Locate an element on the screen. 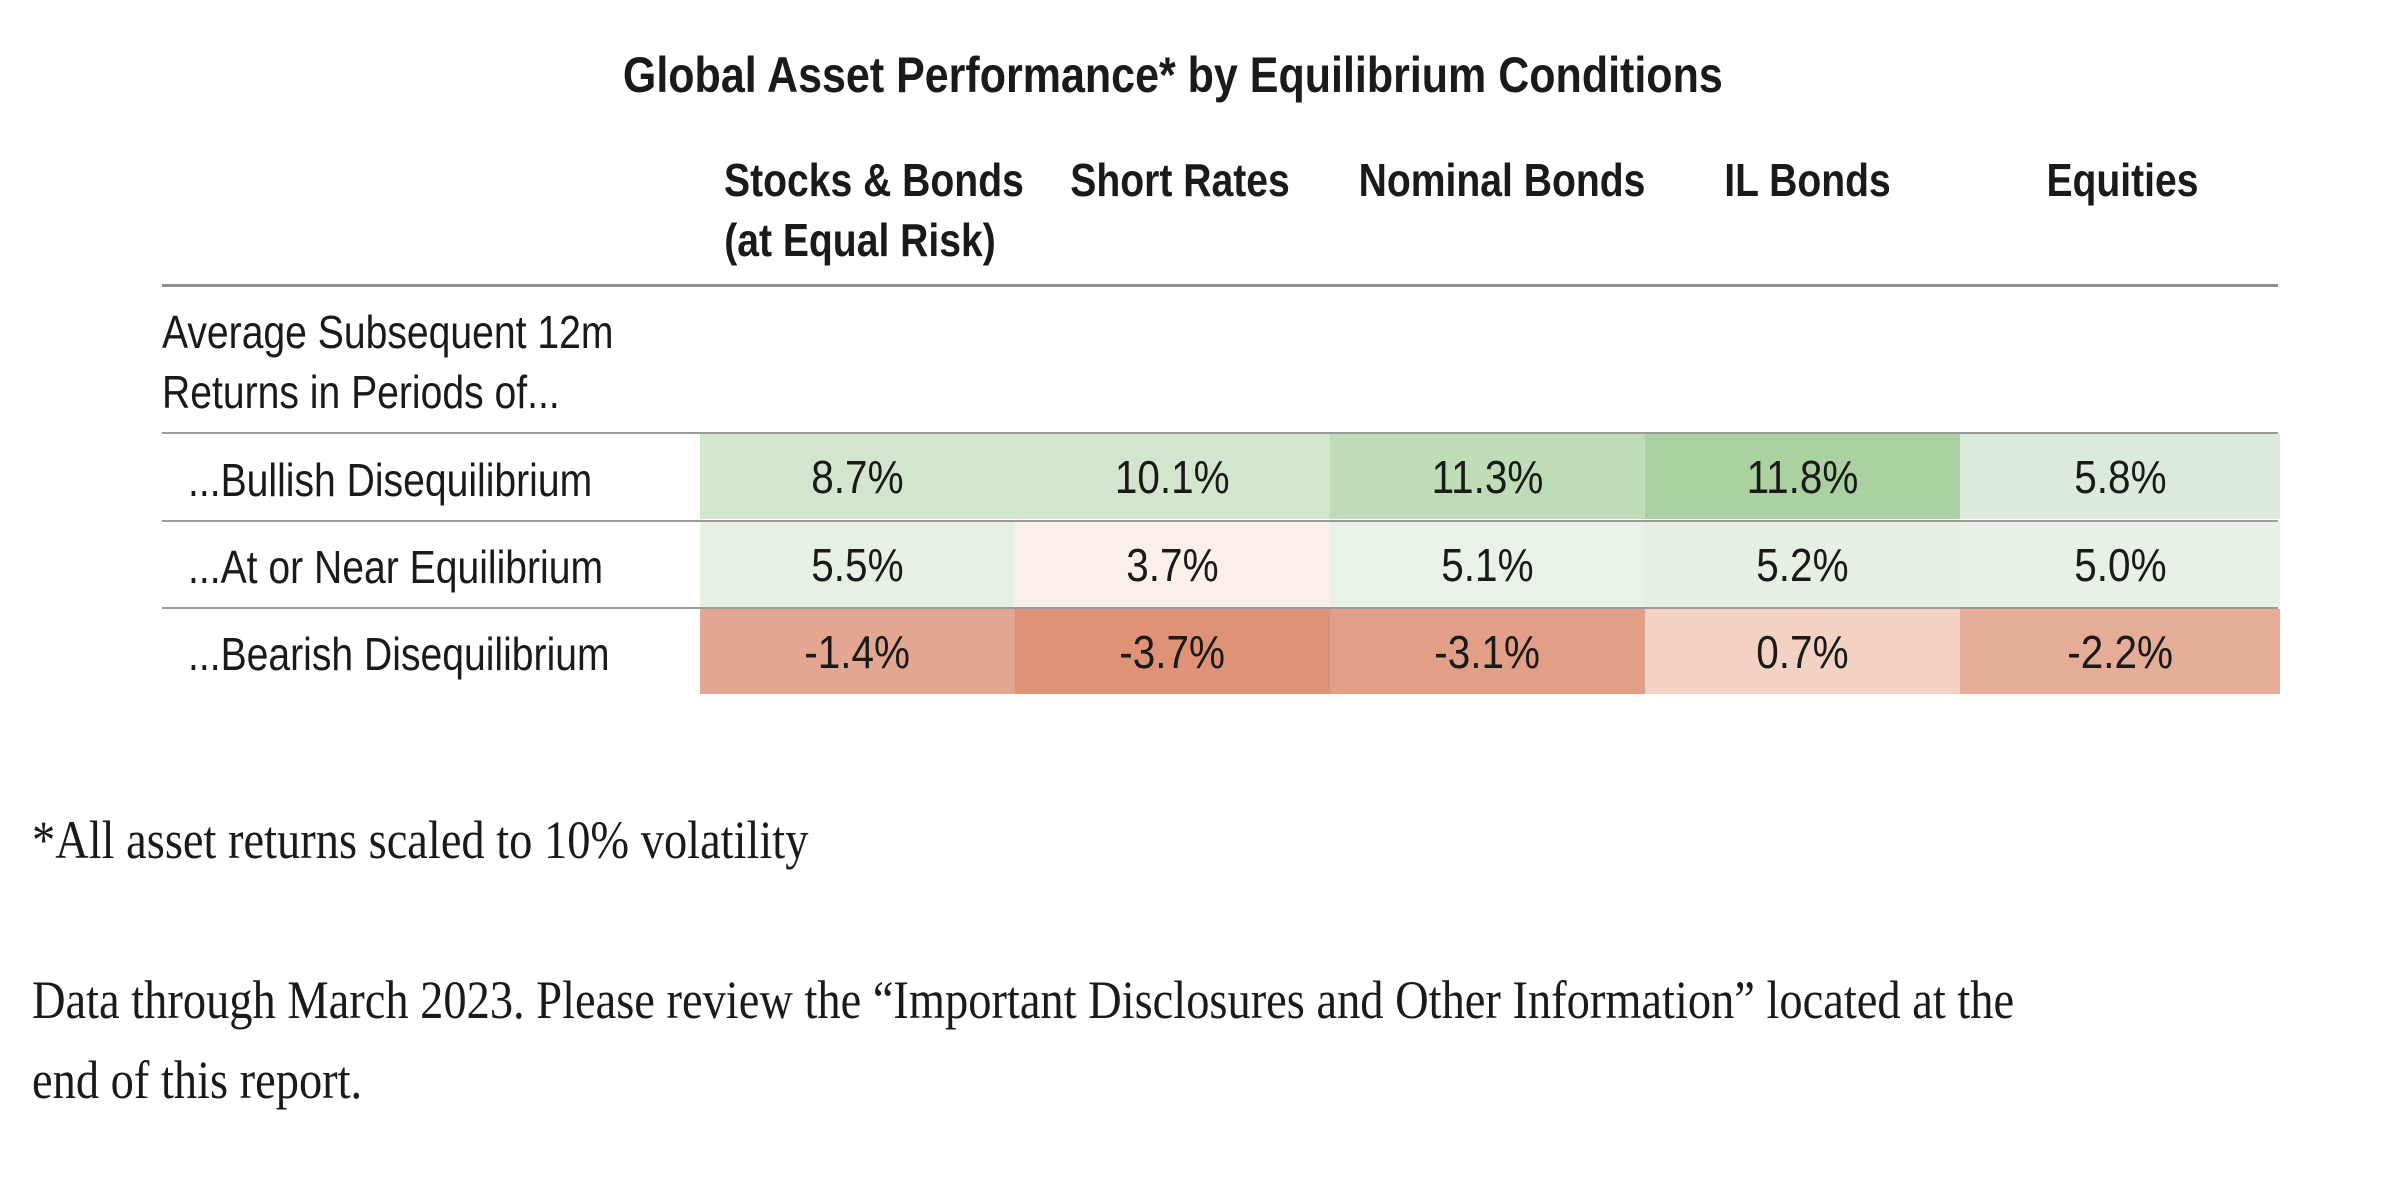  row-label-bearish: ...Bearish Disequilibrium is located at coordinates (399, 654).